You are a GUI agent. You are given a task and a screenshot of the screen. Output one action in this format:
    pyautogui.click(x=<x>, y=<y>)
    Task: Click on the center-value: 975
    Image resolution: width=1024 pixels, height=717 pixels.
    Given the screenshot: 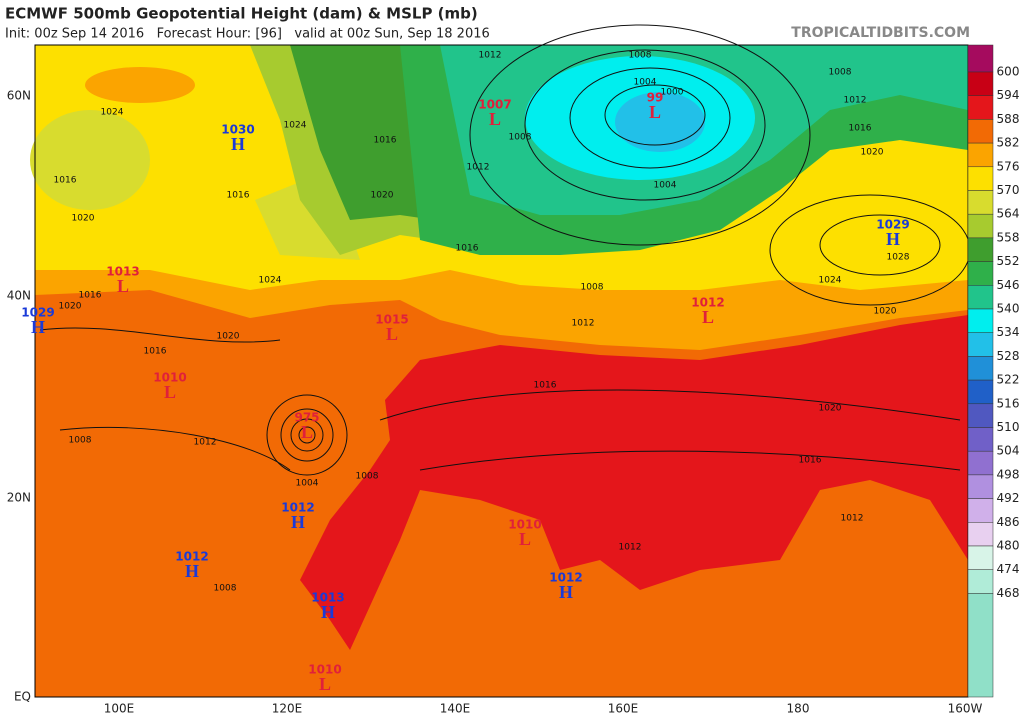 What is the action you would take?
    pyautogui.click(x=306, y=418)
    